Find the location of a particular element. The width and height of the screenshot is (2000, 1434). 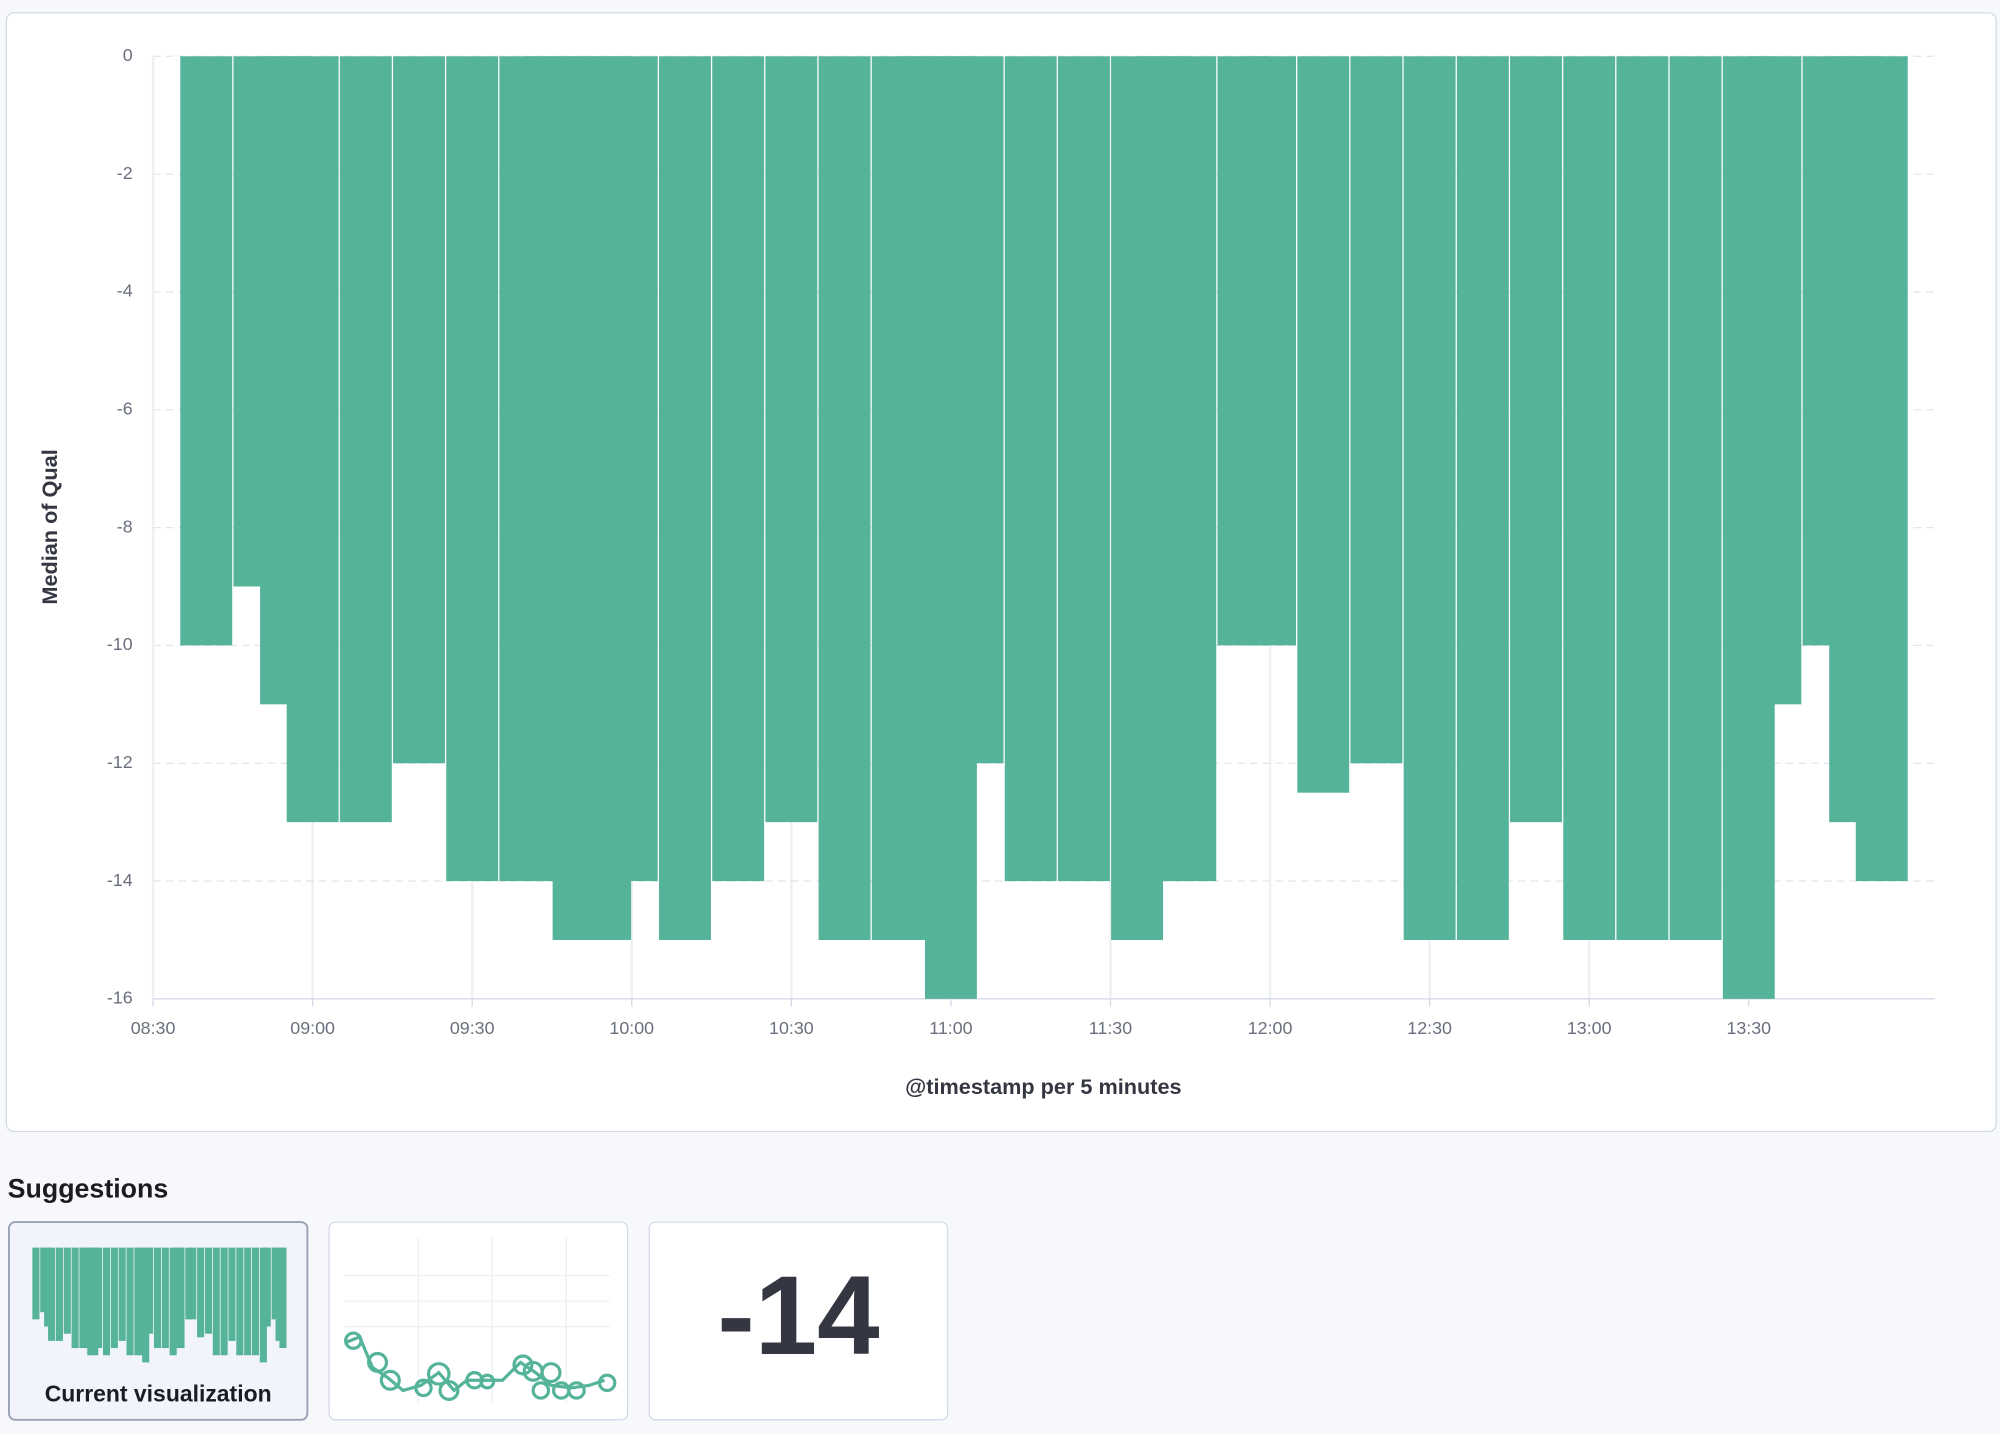

y-tick-label: -16 is located at coordinates (120, 998).